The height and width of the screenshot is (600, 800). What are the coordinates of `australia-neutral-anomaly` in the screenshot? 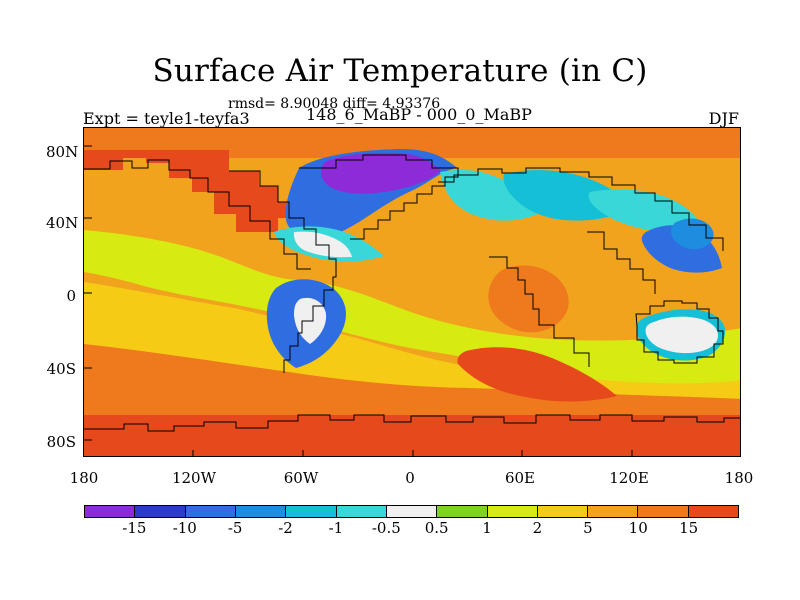 It's located at (681, 335).